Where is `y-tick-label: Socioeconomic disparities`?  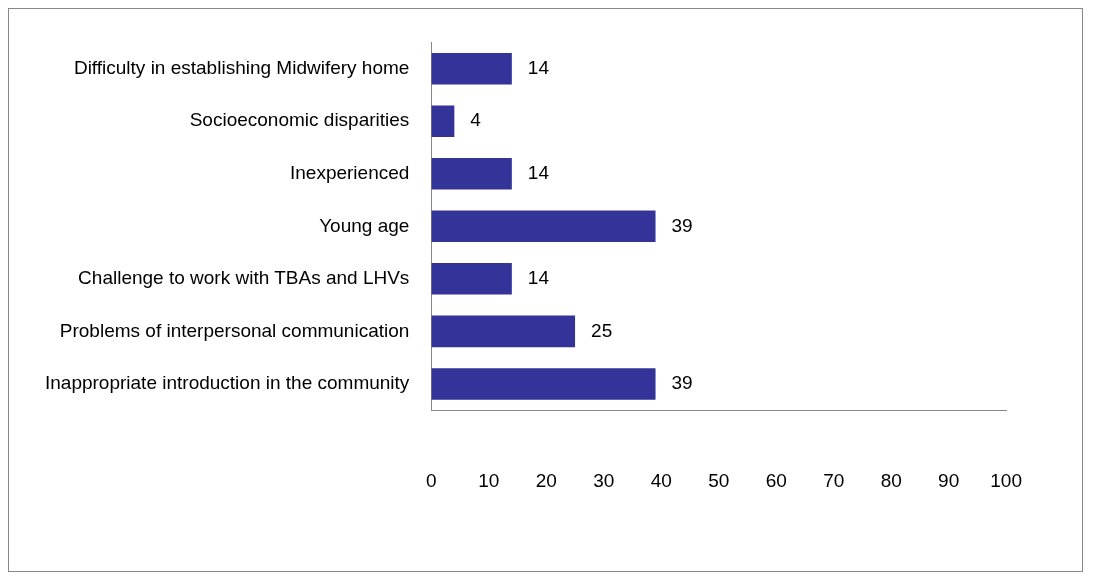
y-tick-label: Socioeconomic disparities is located at coordinates (299, 120).